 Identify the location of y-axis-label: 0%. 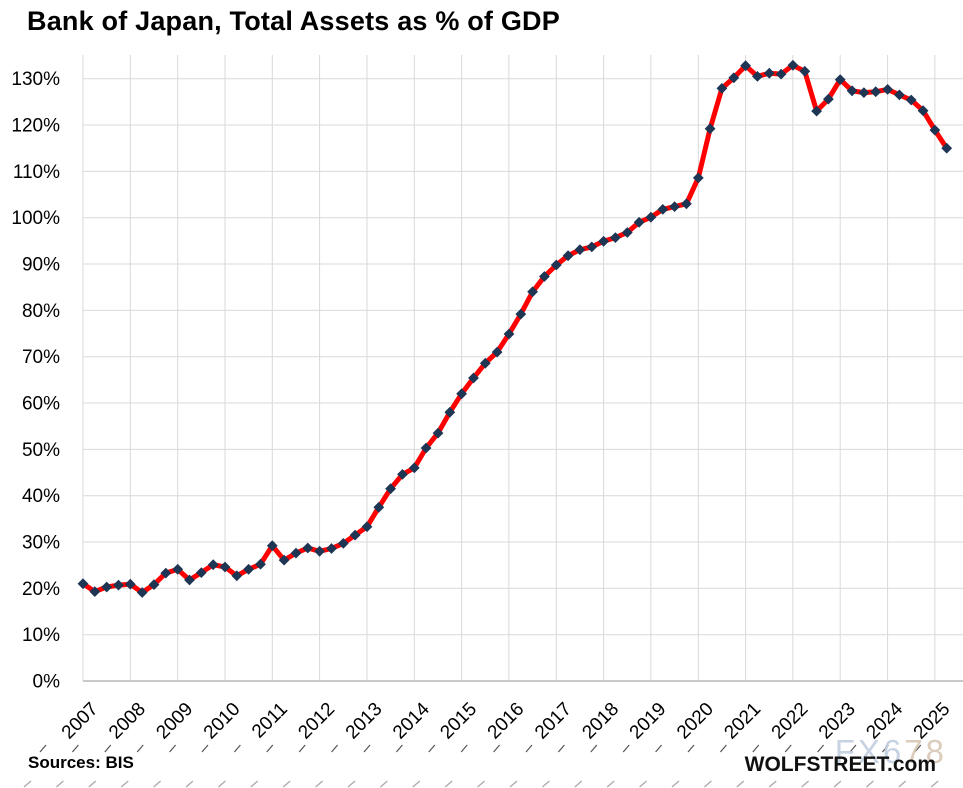
(47, 682).